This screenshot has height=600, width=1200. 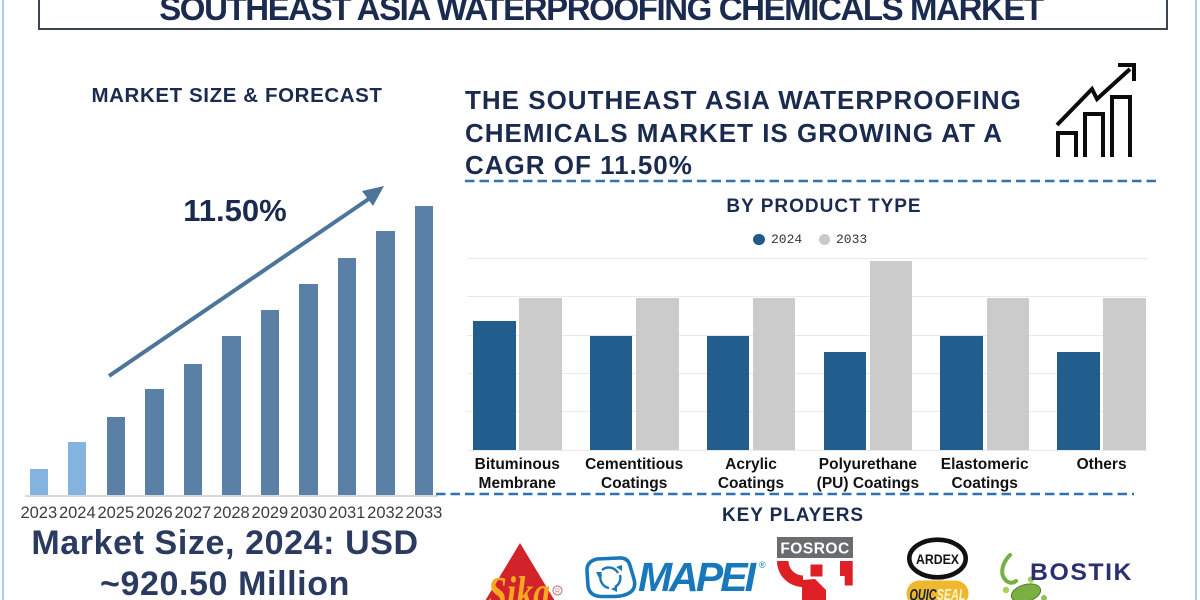 What do you see at coordinates (937, 559) in the screenshot?
I see `svg-text: ARDEX` at bounding box center [937, 559].